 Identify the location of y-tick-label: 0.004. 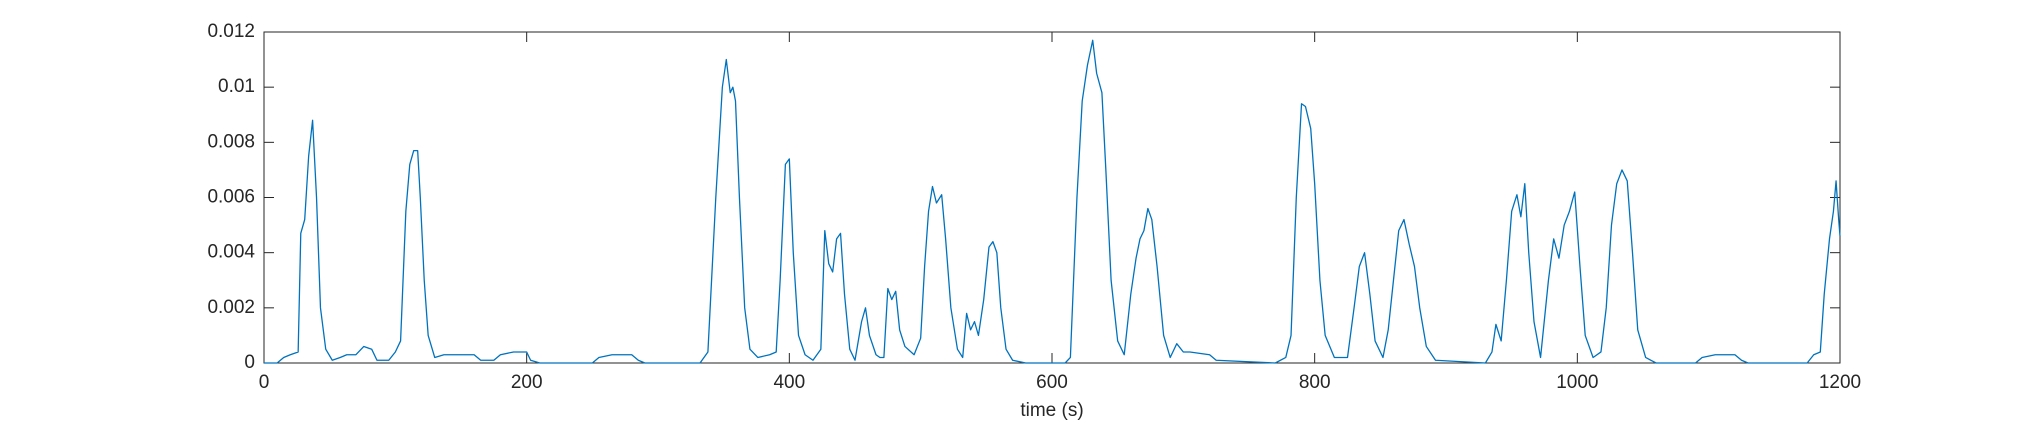
(231, 252).